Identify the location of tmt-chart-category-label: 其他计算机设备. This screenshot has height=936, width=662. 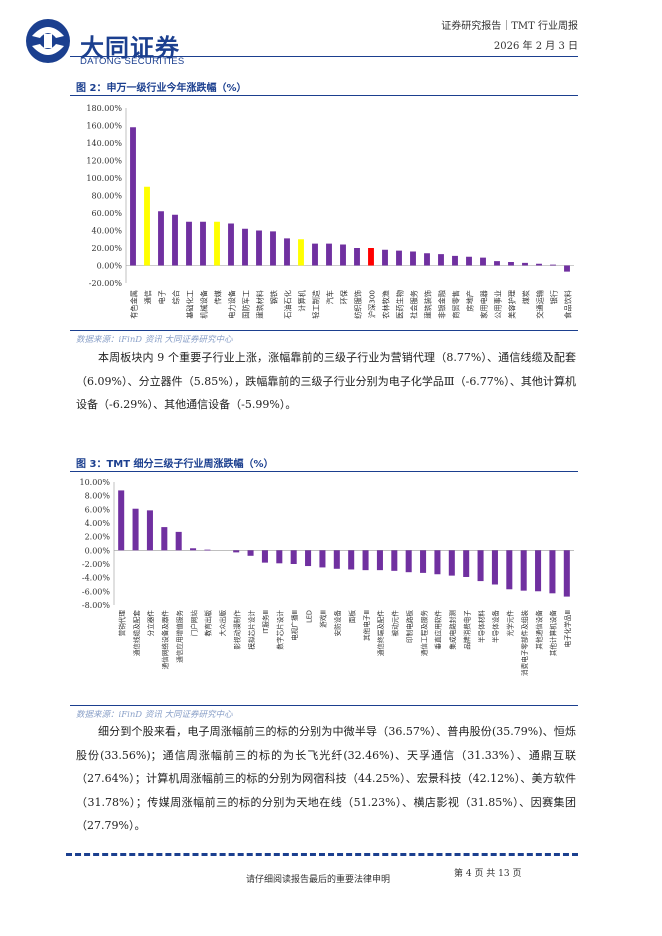
(553, 633).